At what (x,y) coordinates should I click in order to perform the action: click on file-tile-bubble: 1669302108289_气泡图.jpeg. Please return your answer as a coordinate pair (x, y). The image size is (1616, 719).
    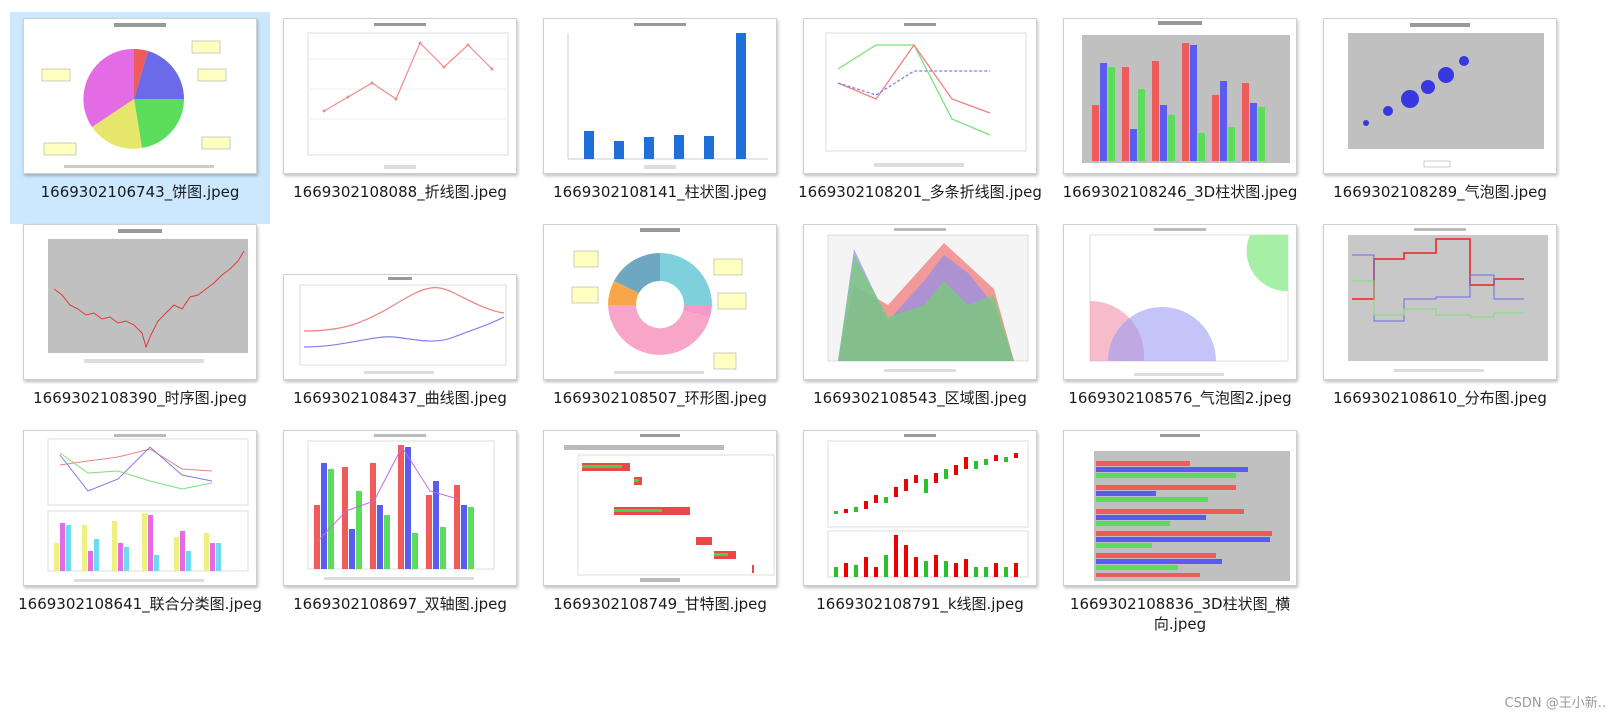
    Looking at the image, I should click on (1440, 118).